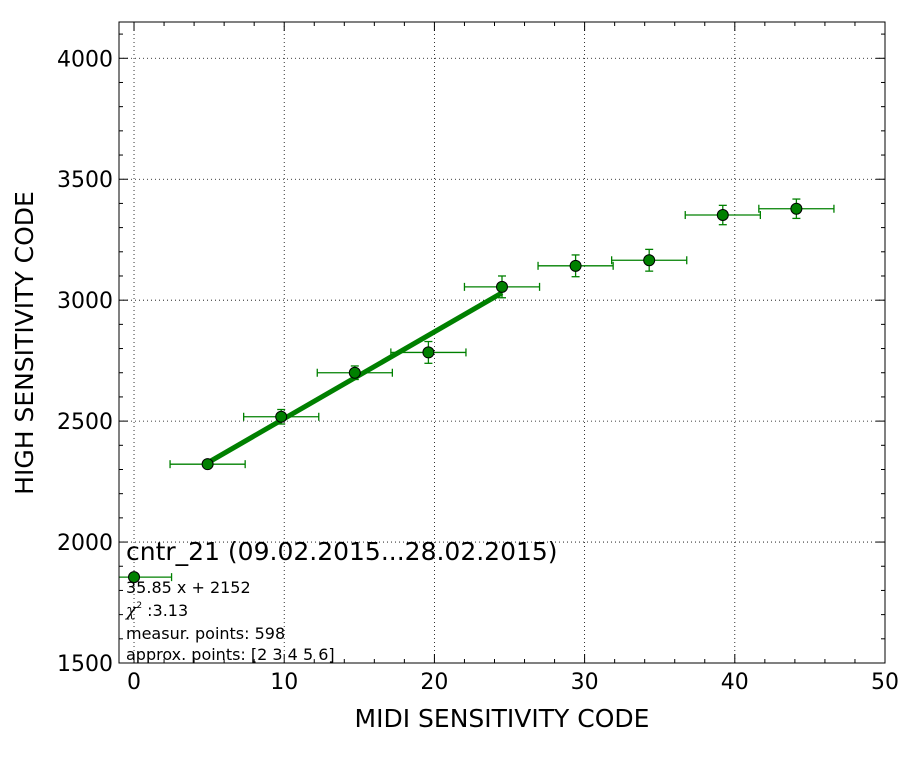 The width and height of the screenshot is (912, 762). What do you see at coordinates (230, 654) in the screenshot?
I see `annotation-approx-points: approx. points: [2 3 4 5 6]` at bounding box center [230, 654].